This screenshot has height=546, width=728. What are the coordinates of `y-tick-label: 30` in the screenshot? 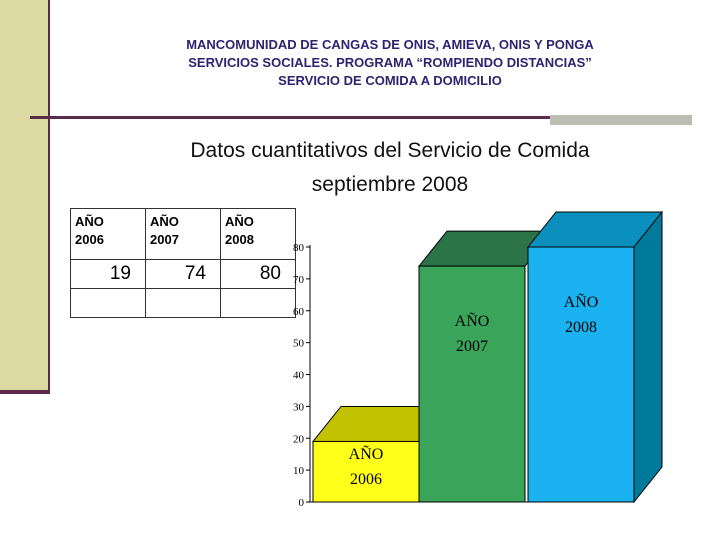 It's located at (299, 407).